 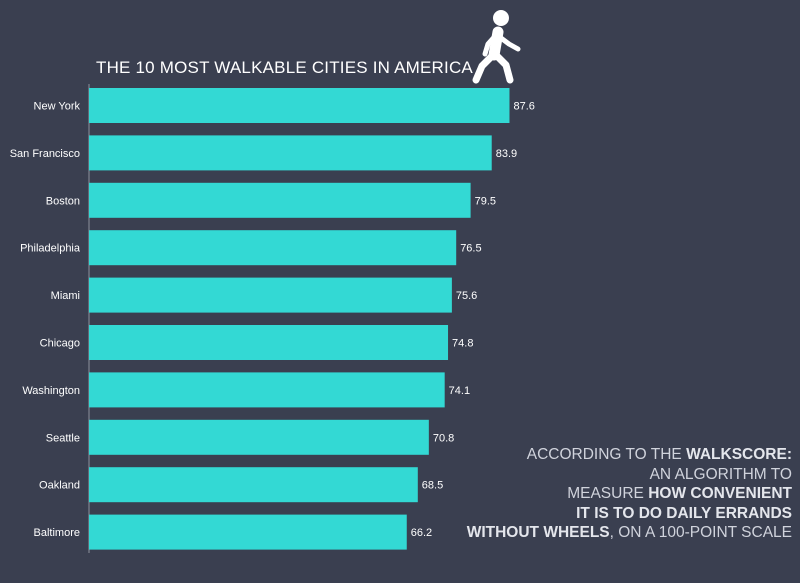 What do you see at coordinates (63, 201) in the screenshot?
I see `category-label: Boston` at bounding box center [63, 201].